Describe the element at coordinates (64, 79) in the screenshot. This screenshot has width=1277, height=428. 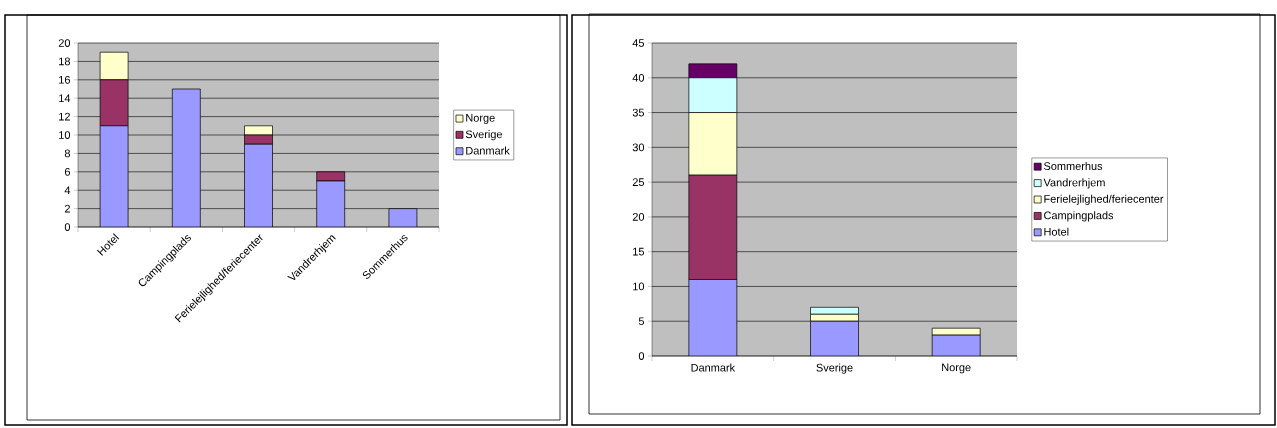
I see `y-tick-label: 16` at that location.